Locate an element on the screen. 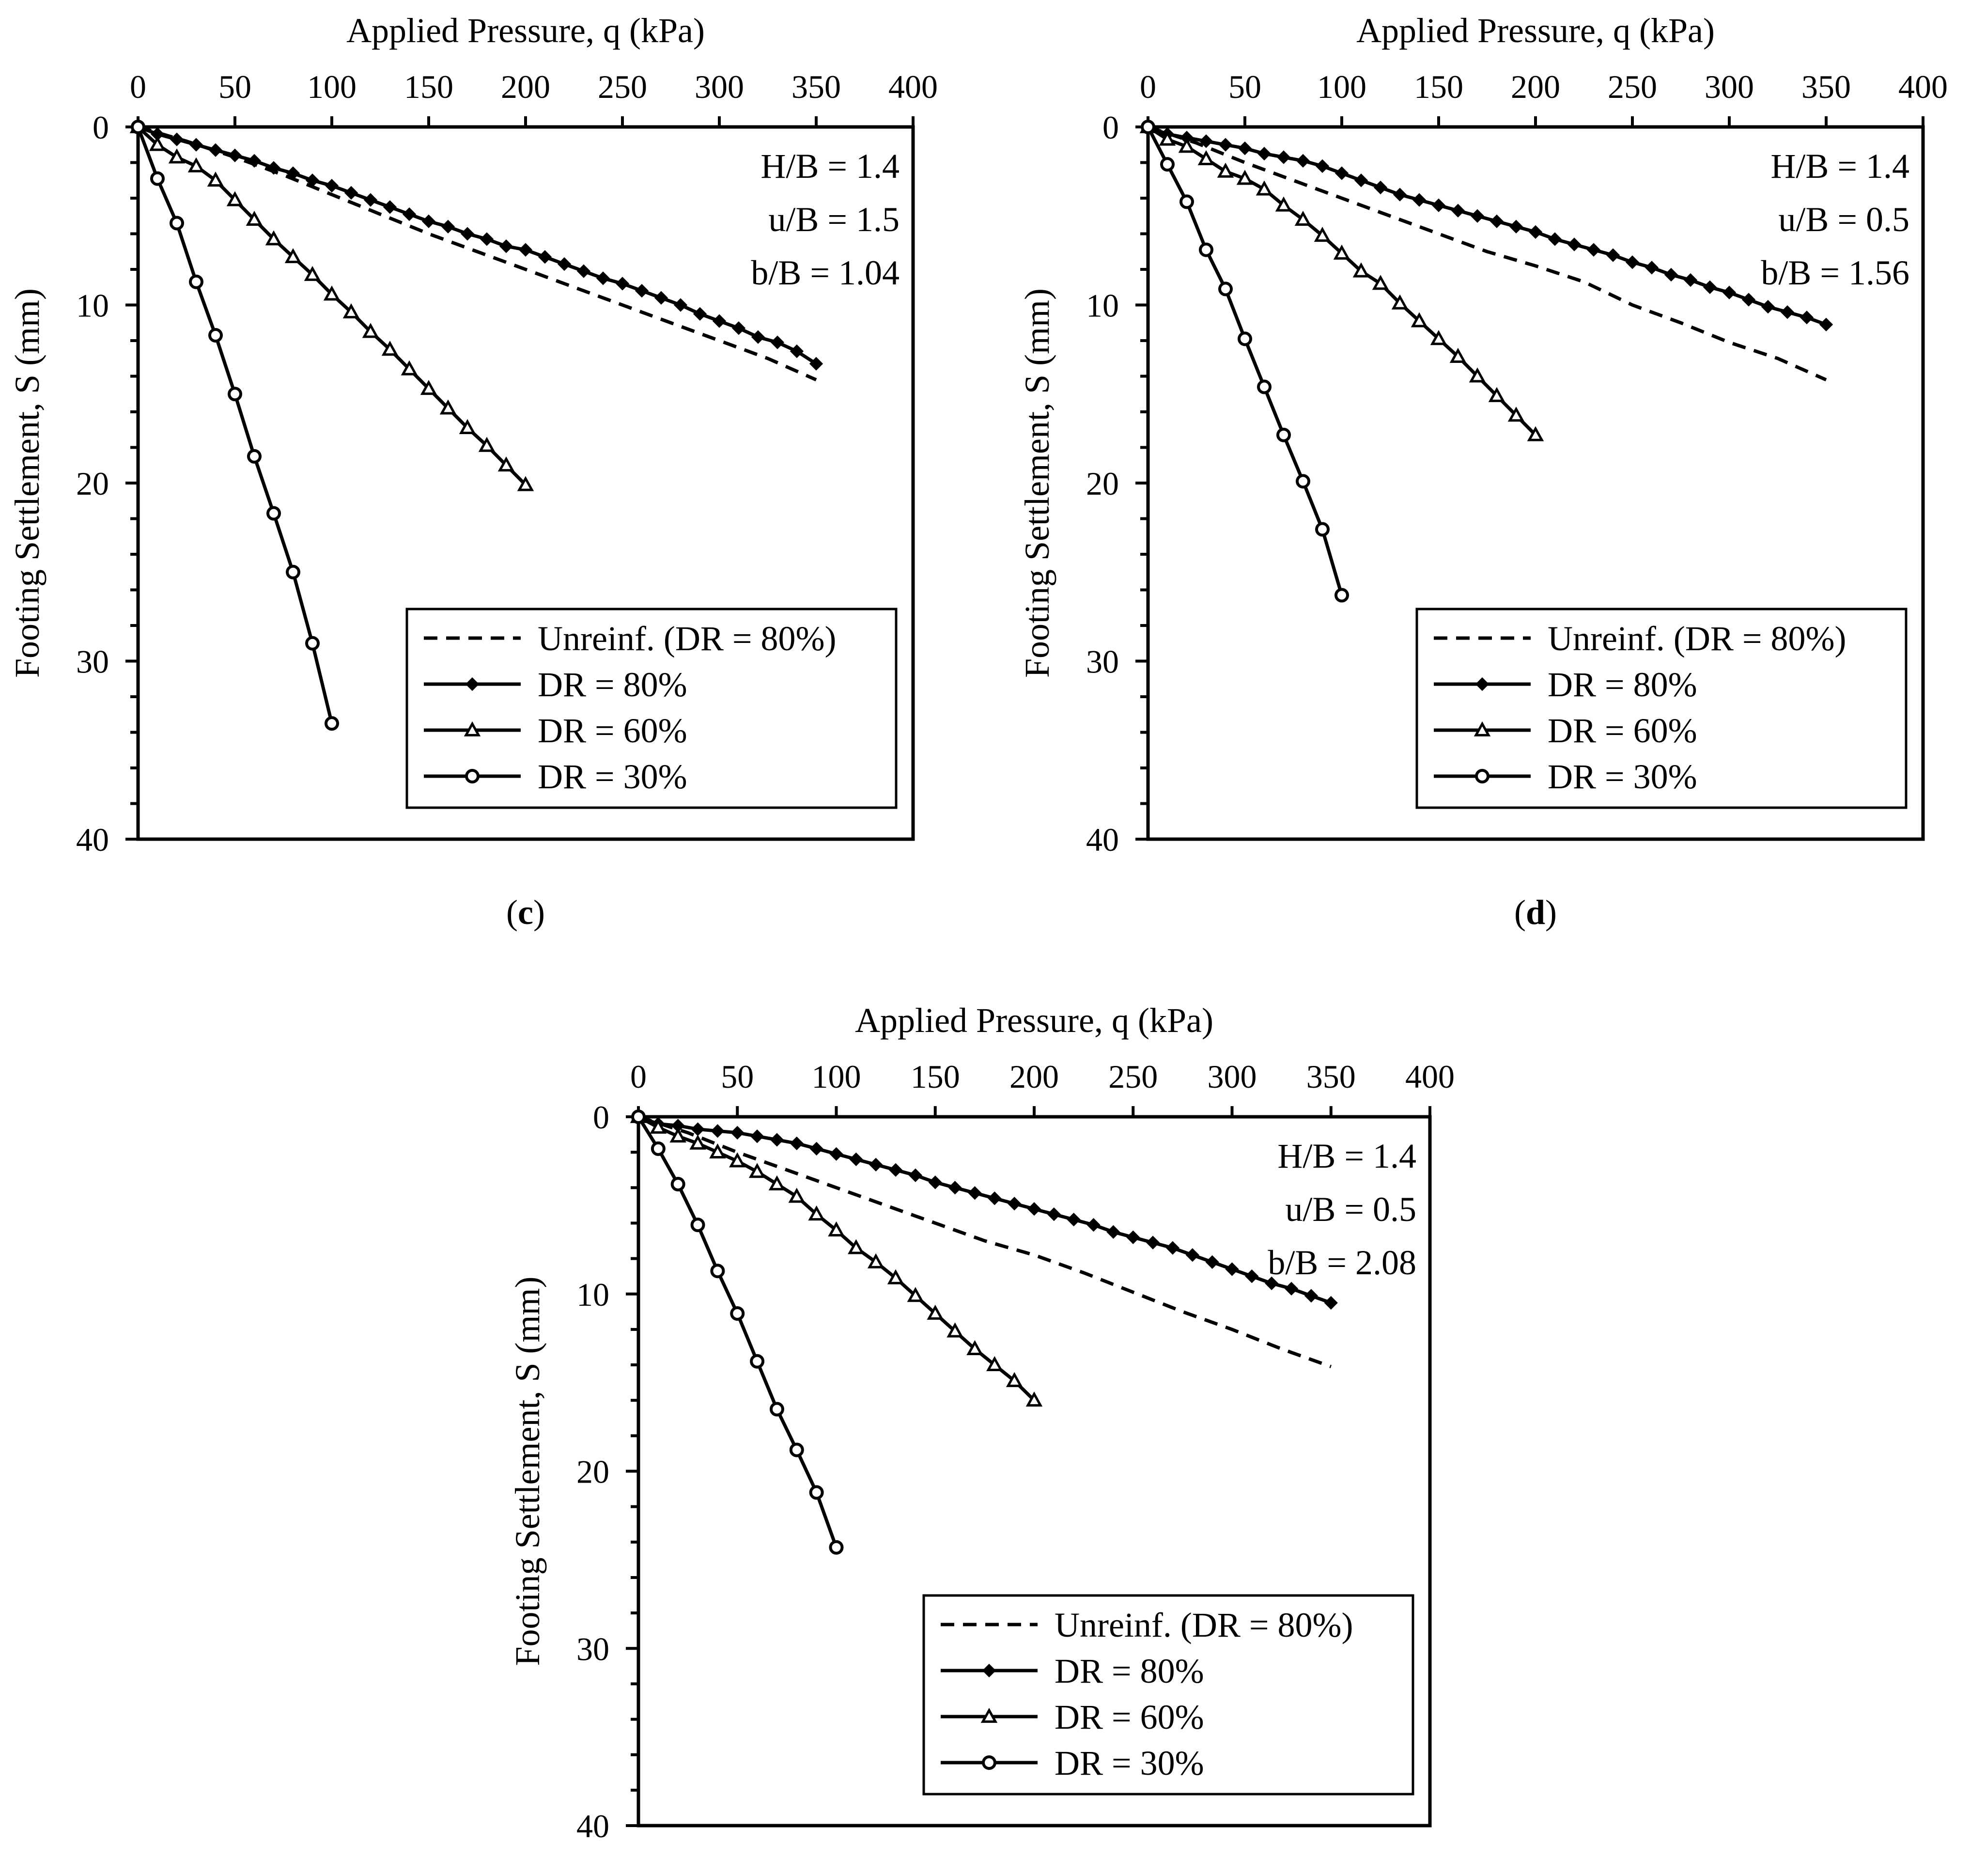 Image resolution: width=1986 pixels, height=1876 pixels. y-tick-label: 30 is located at coordinates (1102, 662).